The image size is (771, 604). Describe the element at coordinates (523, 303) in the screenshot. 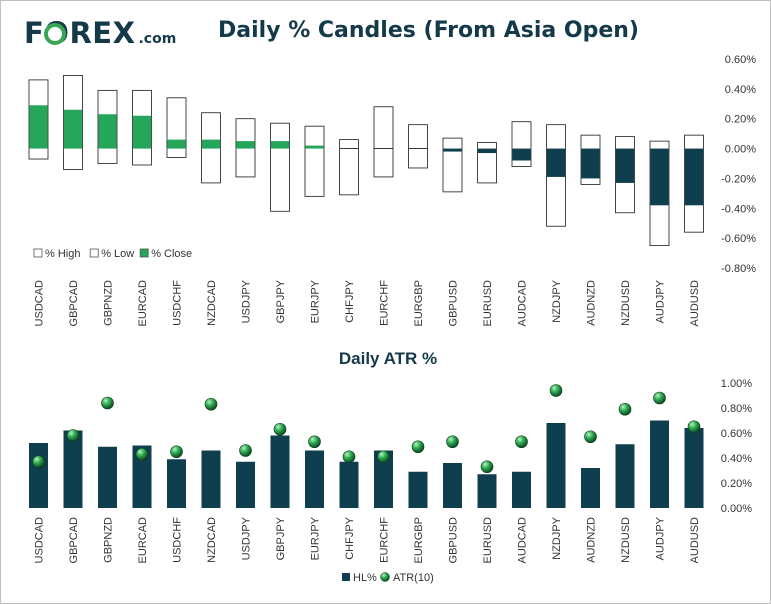

I see `x-category-label: AUDCAD` at that location.